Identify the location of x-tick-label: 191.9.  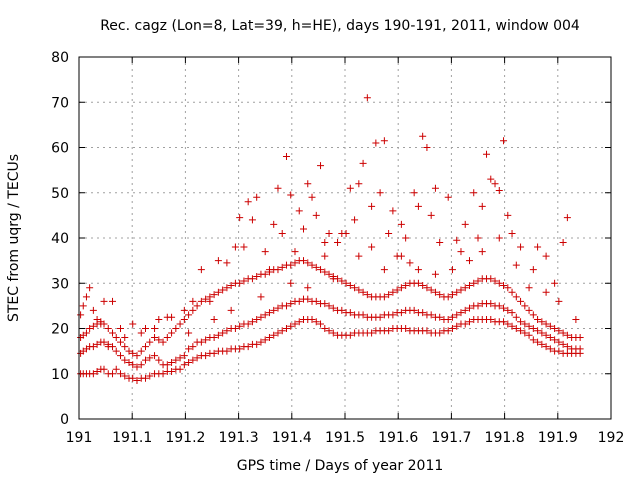
(558, 438).